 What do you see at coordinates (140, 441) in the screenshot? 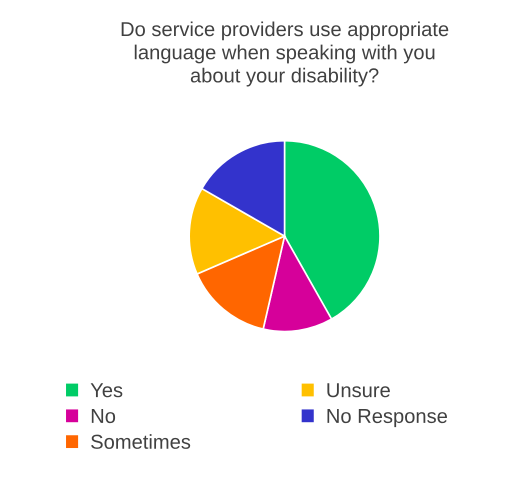
I see `legend-label: Sometimes` at bounding box center [140, 441].